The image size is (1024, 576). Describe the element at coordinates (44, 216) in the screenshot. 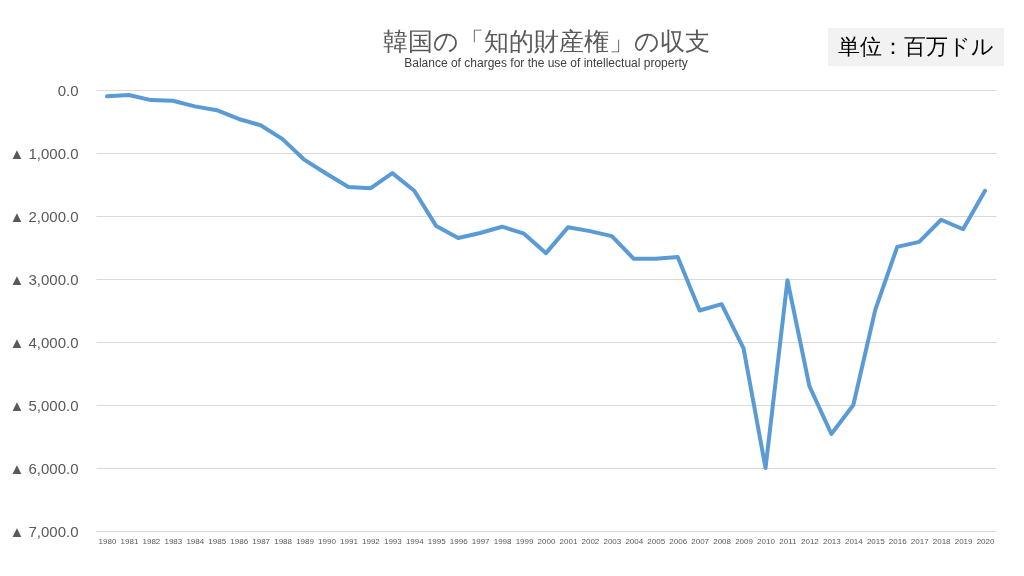

I see `y-tick-label: ▲ 2,000.0` at that location.